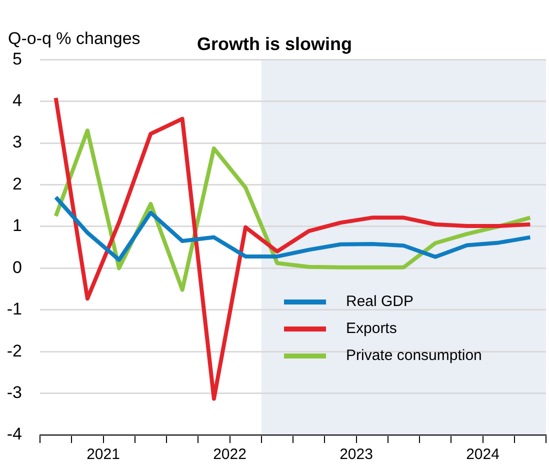  What do you see at coordinates (103, 455) in the screenshot?
I see `x-tick-label: 2021` at bounding box center [103, 455].